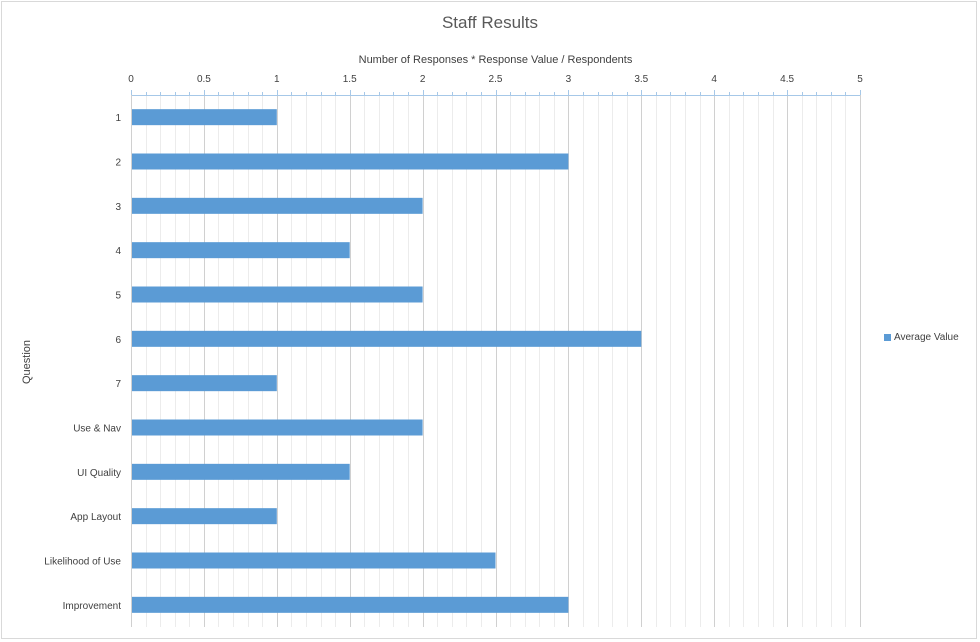 This screenshot has height=642, width=980. Describe the element at coordinates (99, 473) in the screenshot. I see `category-label: UI Quality` at that location.